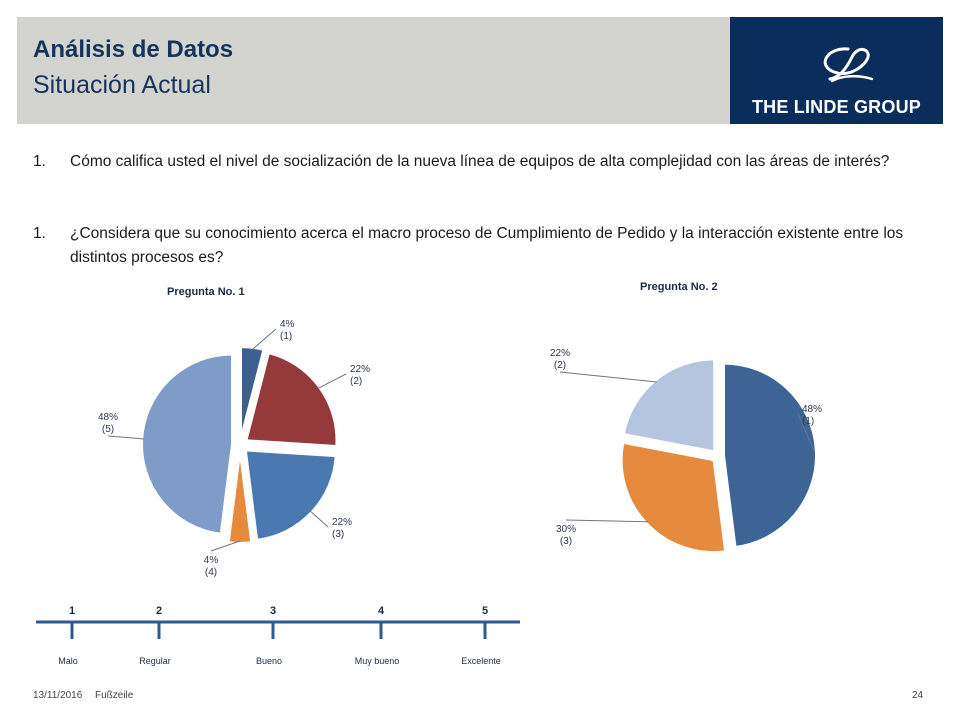 This screenshot has height=720, width=960. Describe the element at coordinates (278, 635) in the screenshot. I see `rating-scale: 1 Malo 2 Regular 3 Bueno 4 Muy bueno 5 Excelente` at that location.